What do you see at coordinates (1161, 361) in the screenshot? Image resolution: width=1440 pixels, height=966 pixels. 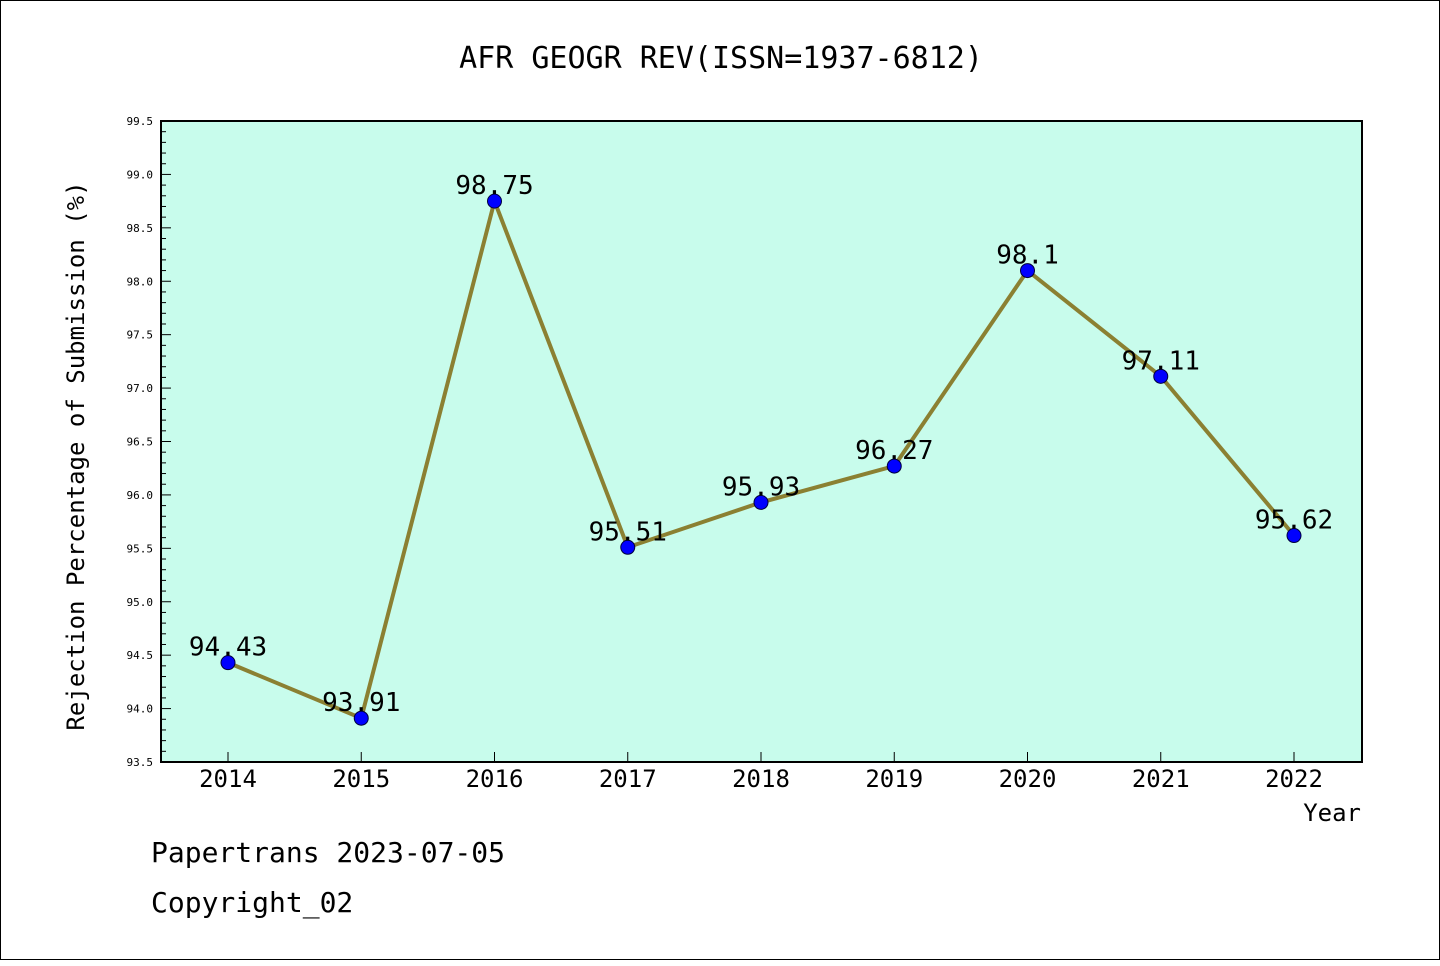 I see `data-label: 97.11` at bounding box center [1161, 361].